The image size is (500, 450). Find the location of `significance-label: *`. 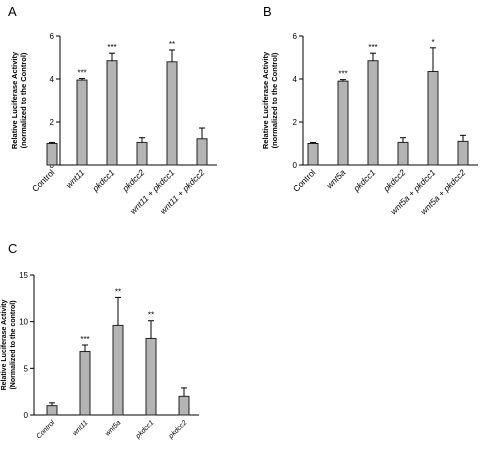

significance-label: * is located at coordinates (432, 42).